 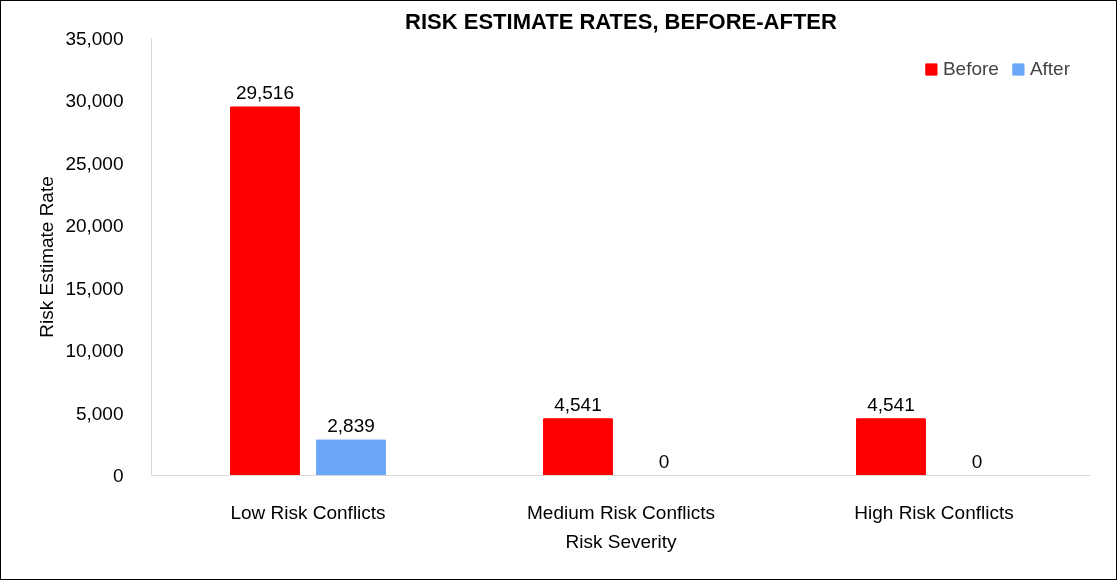 I want to click on y-tick-label: 5,000, so click(x=99, y=413).